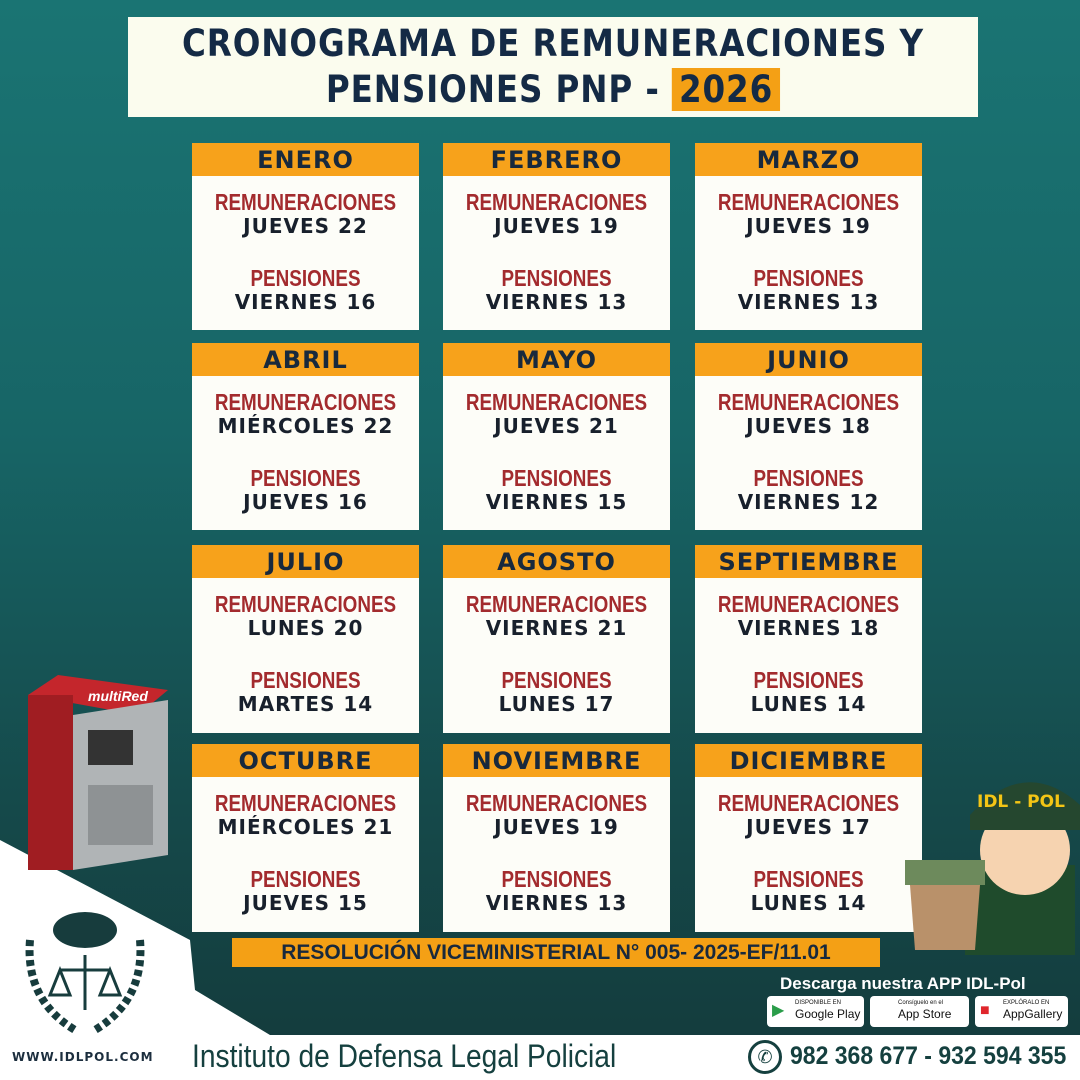 The height and width of the screenshot is (1080, 1080). Describe the element at coordinates (110, 747) in the screenshot. I see `atm-screen` at that location.